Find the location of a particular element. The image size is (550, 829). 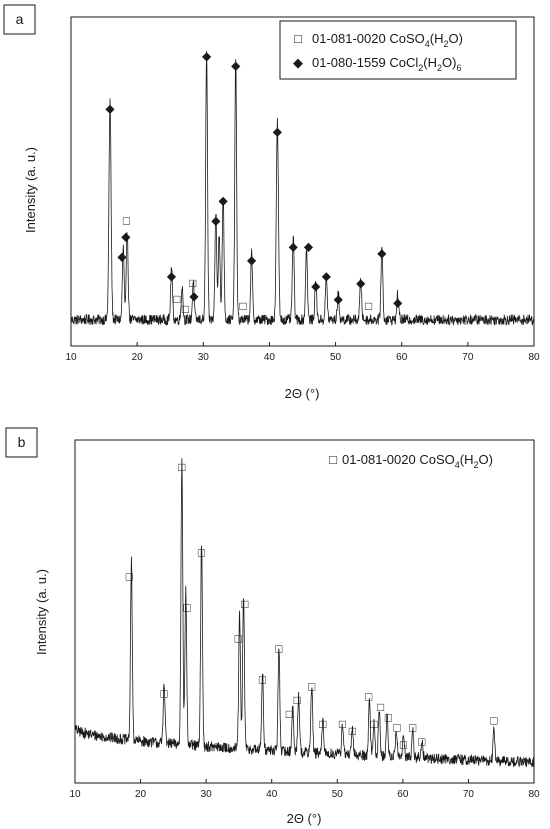

panel-b-letter: b is located at coordinates (22, 442).